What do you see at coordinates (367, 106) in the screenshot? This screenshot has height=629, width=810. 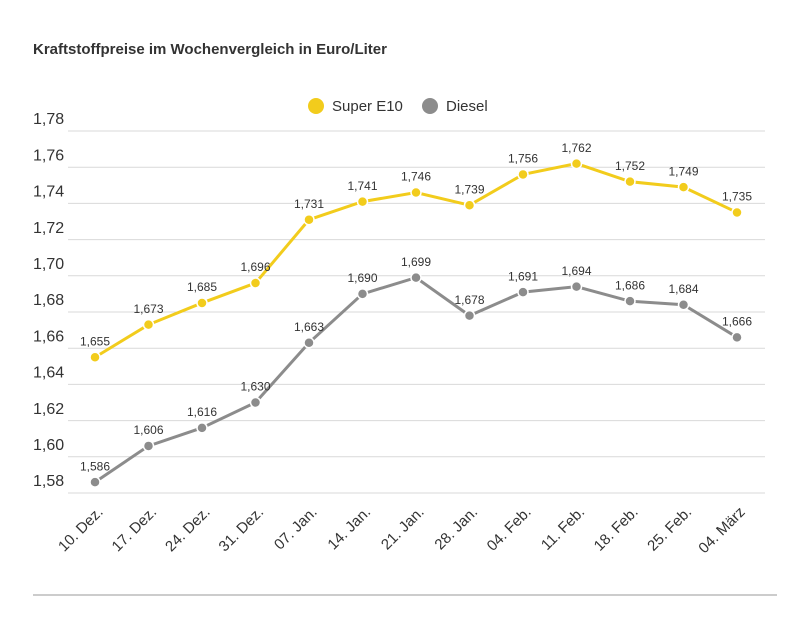 I see `legend-label: Super E10` at bounding box center [367, 106].